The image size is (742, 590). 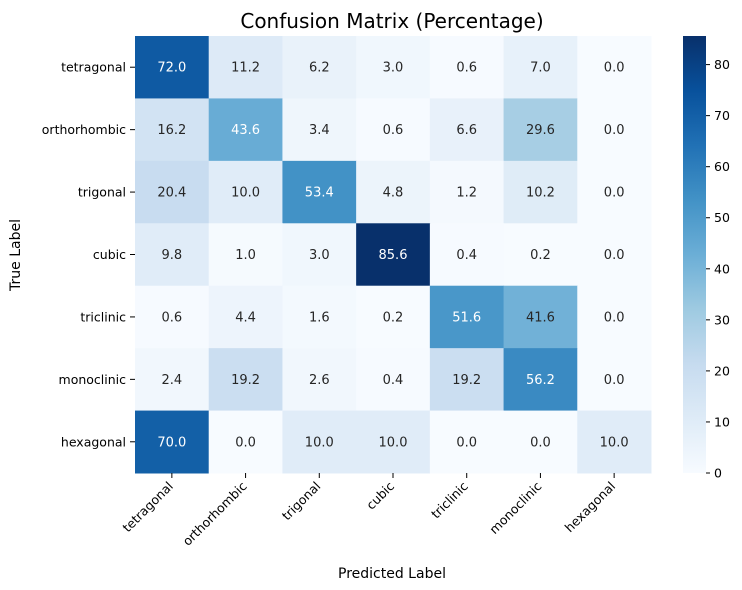 I want to click on cell-value-label: 1.0, so click(x=245, y=255).